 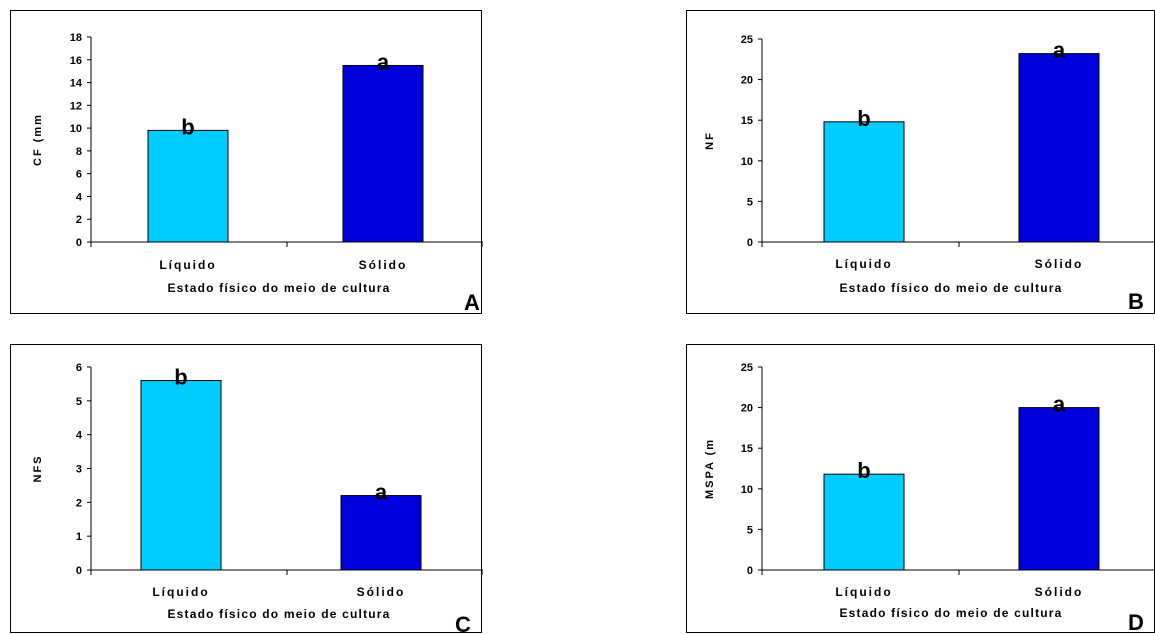 I want to click on panel-label-d: D, so click(x=1136, y=622).